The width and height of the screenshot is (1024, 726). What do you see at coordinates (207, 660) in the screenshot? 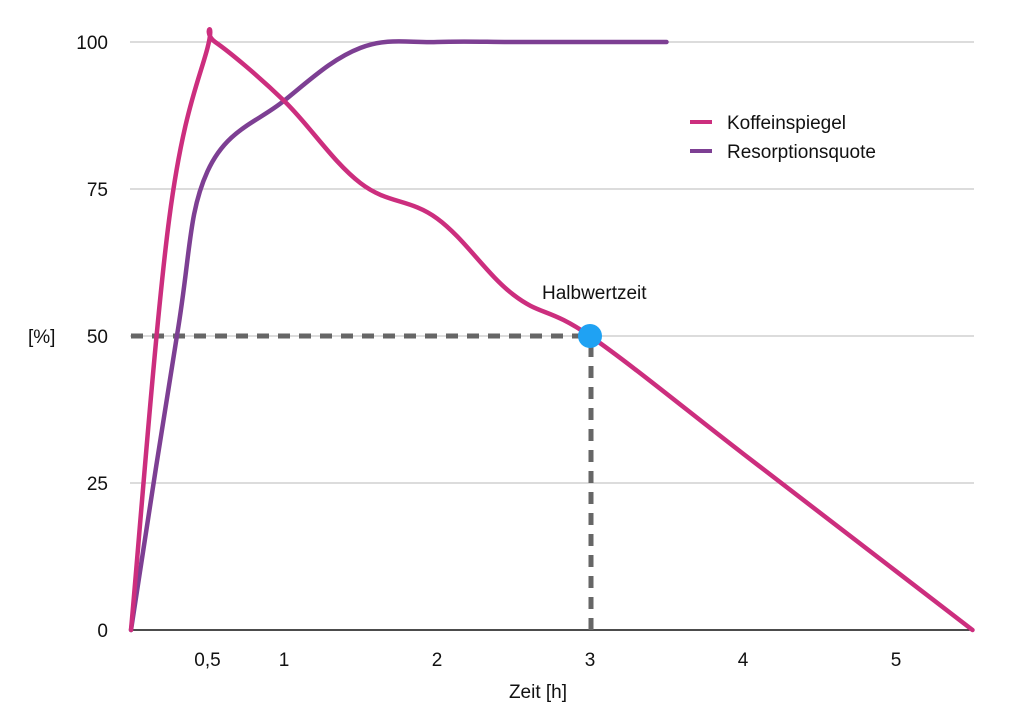
I see `x-tick-label: 0,5` at bounding box center [207, 660].